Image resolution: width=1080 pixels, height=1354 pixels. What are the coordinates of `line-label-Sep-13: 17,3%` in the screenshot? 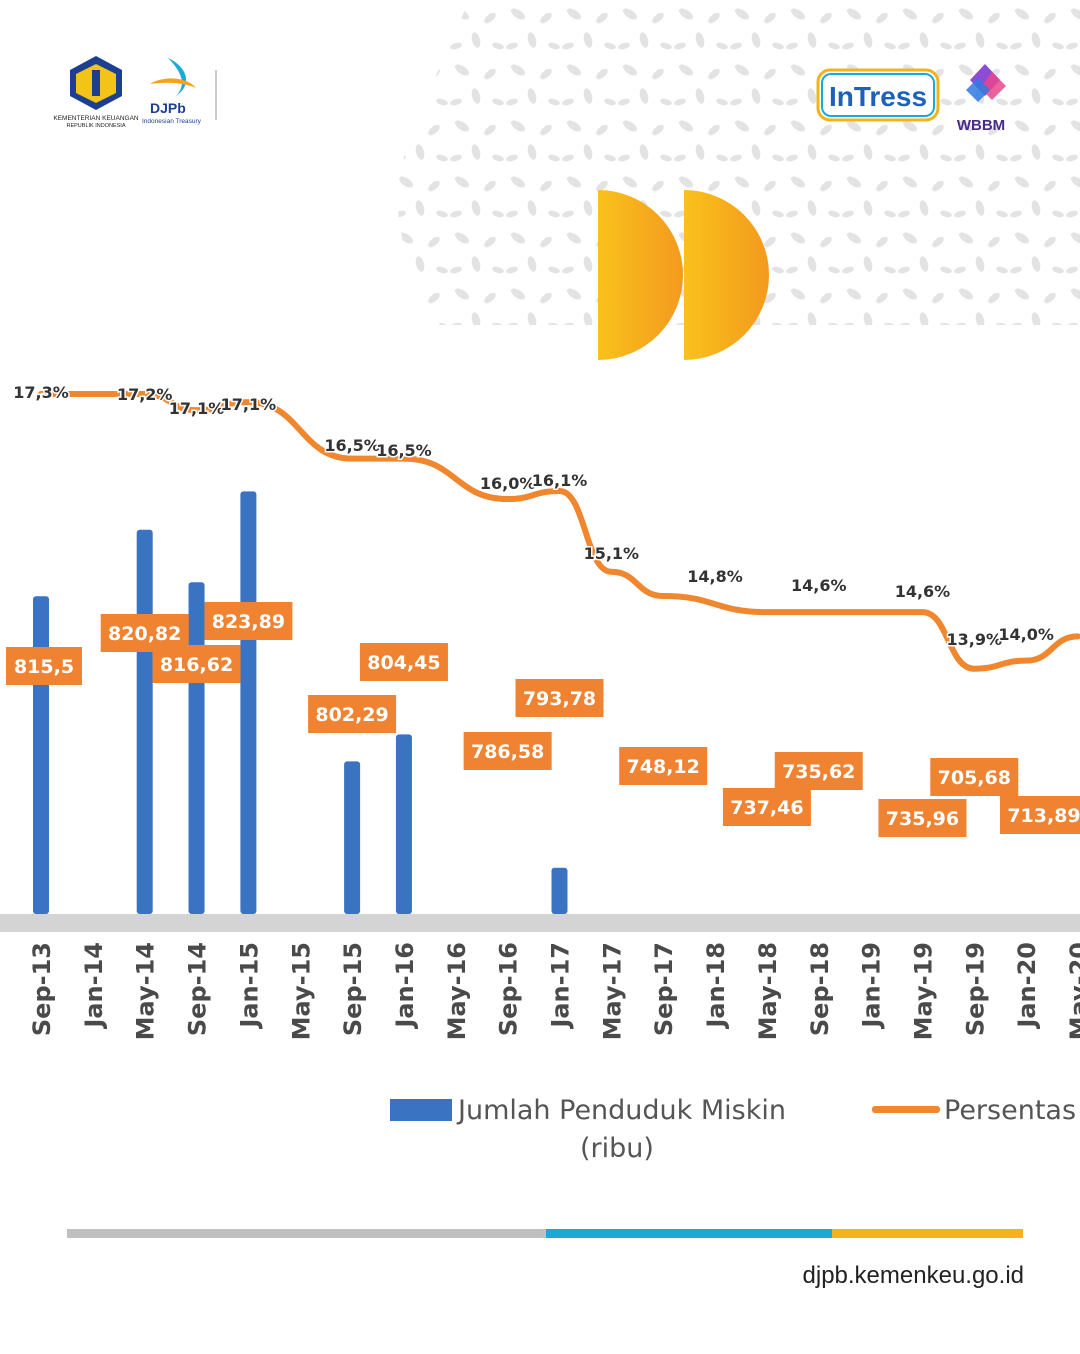 It's located at (41, 392).